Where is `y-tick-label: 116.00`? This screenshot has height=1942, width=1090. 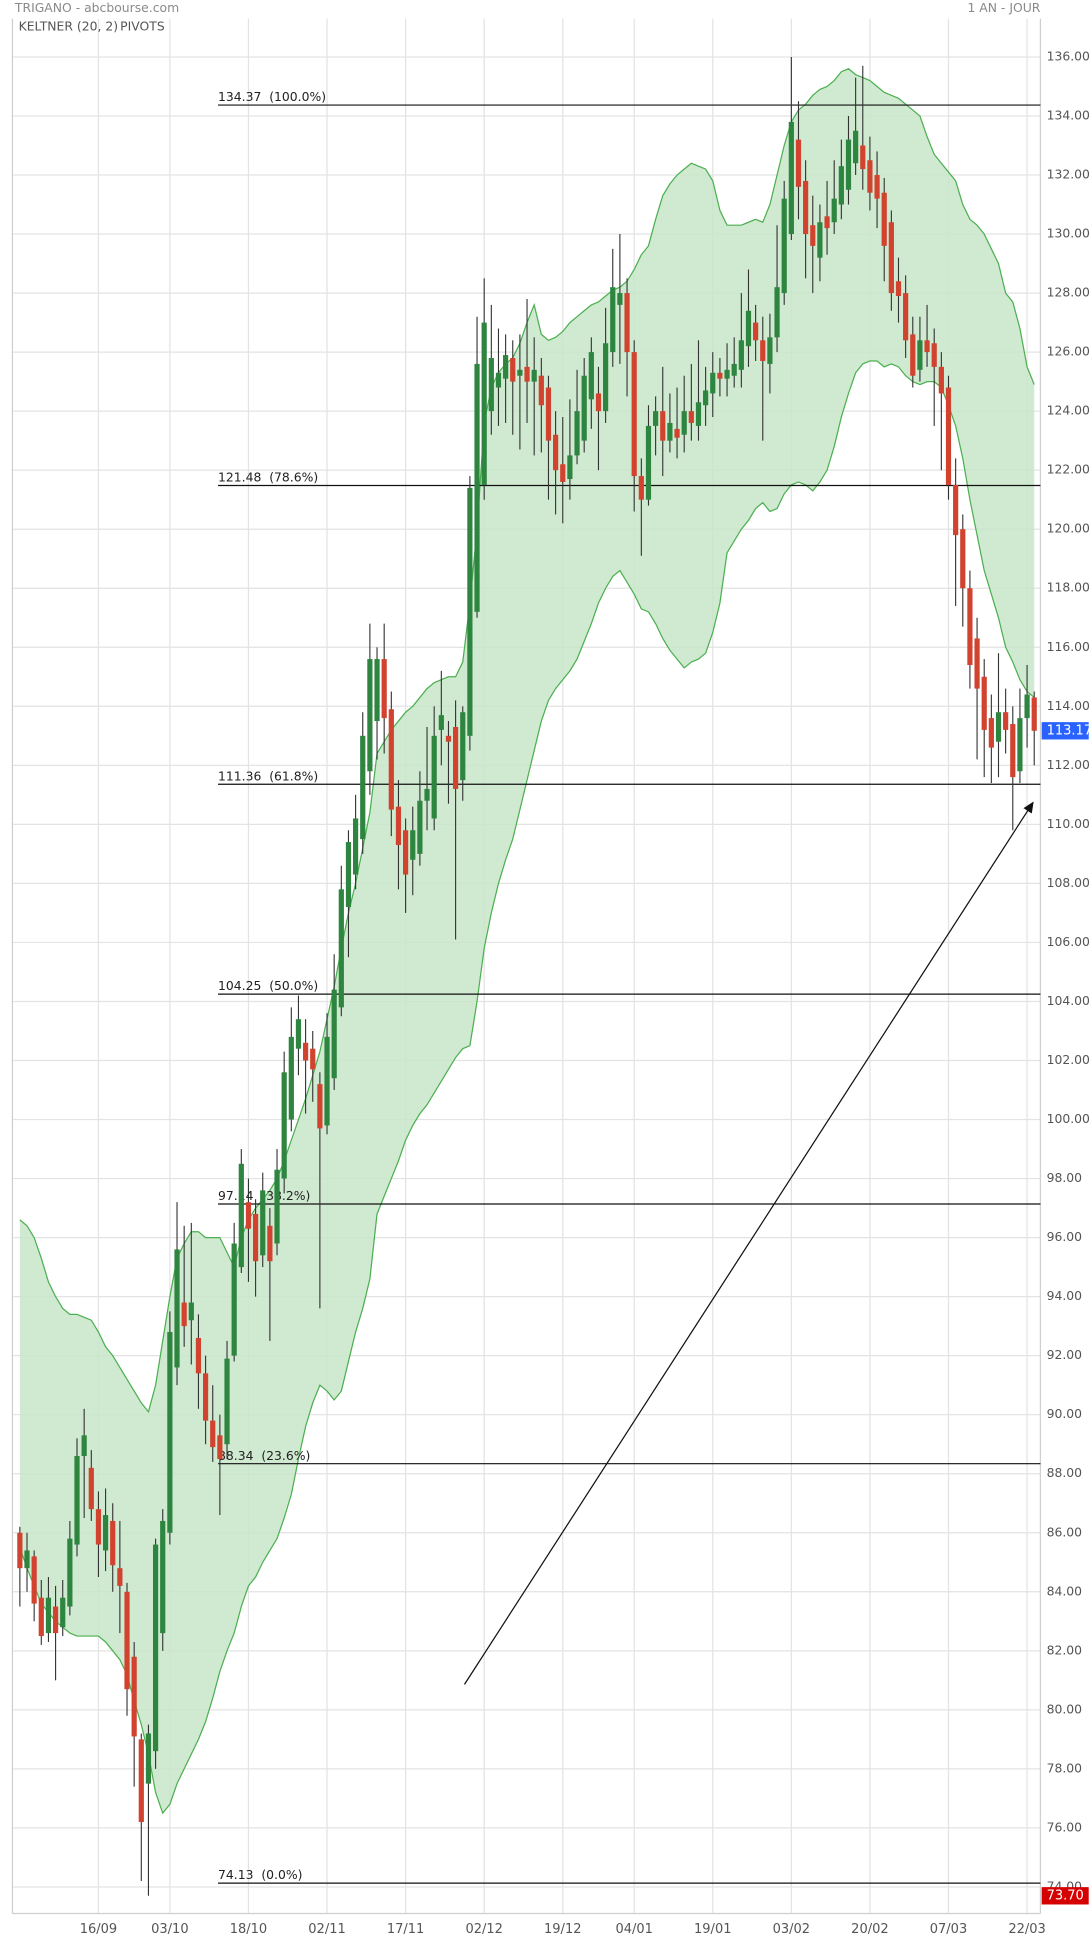
y-tick-label: 116.00 is located at coordinates (1068, 647).